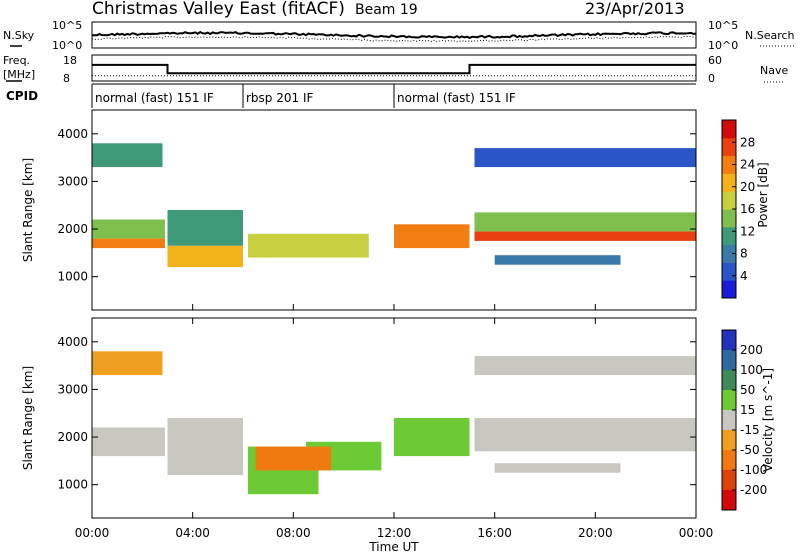 The height and width of the screenshot is (558, 800). What do you see at coordinates (751, 350) in the screenshot?
I see `colorbar-tick-label: 200` at bounding box center [751, 350].